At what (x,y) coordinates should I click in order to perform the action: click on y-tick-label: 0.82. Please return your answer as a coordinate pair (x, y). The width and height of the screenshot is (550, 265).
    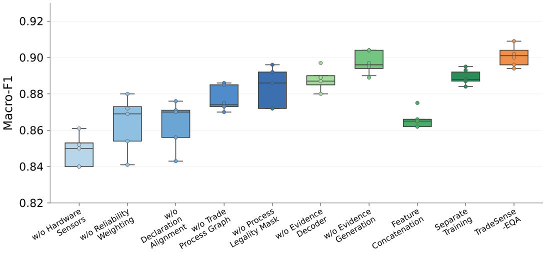
    Looking at the image, I should click on (31, 203).